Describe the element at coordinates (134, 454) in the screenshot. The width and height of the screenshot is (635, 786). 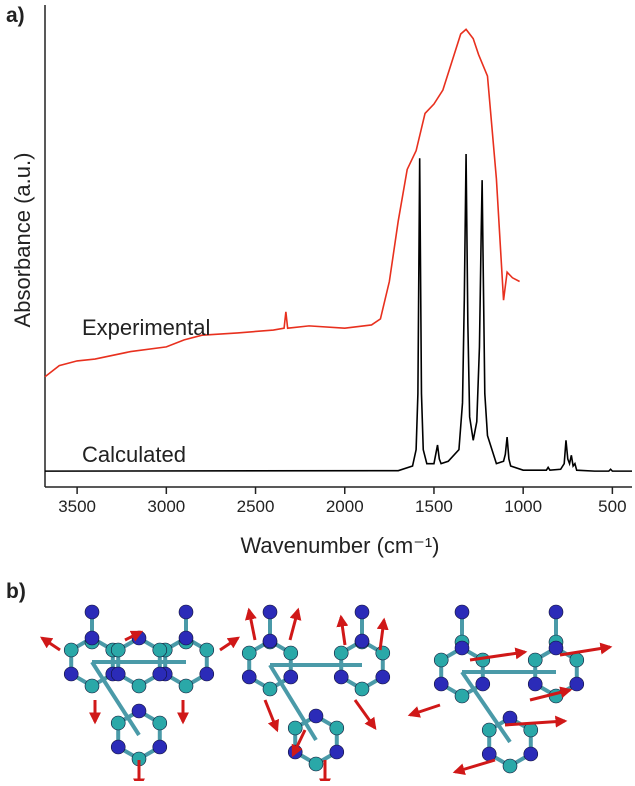
I see `series-label: Calculated` at that location.